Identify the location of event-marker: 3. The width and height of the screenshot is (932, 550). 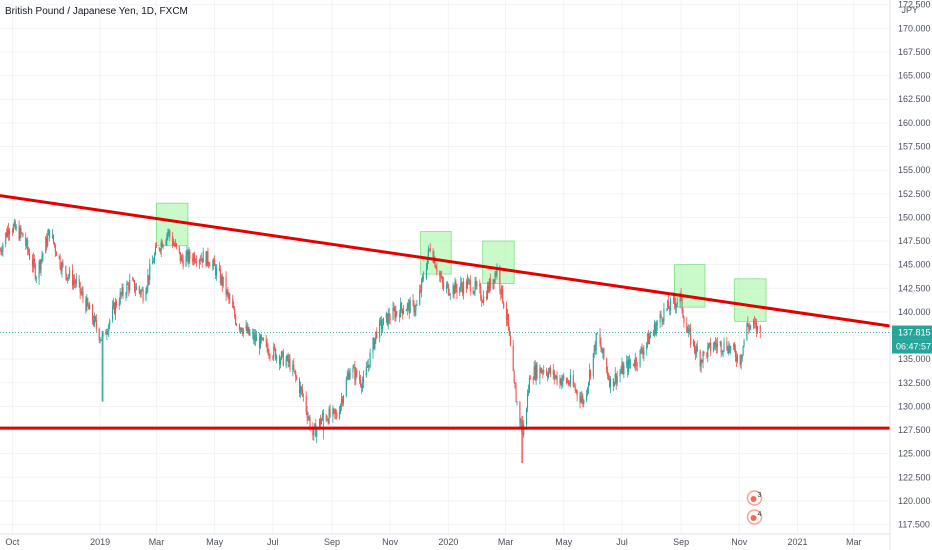
(754, 498).